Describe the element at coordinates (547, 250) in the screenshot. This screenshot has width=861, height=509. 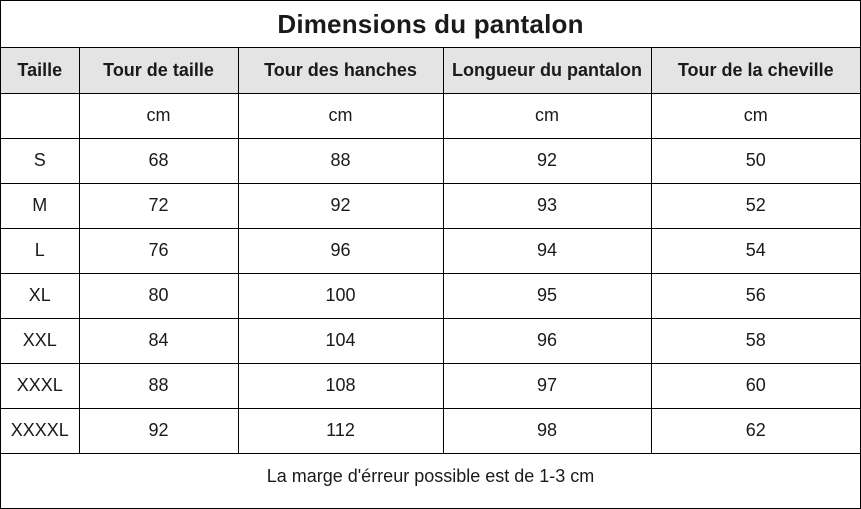
I see `length-cell: 94` at that location.